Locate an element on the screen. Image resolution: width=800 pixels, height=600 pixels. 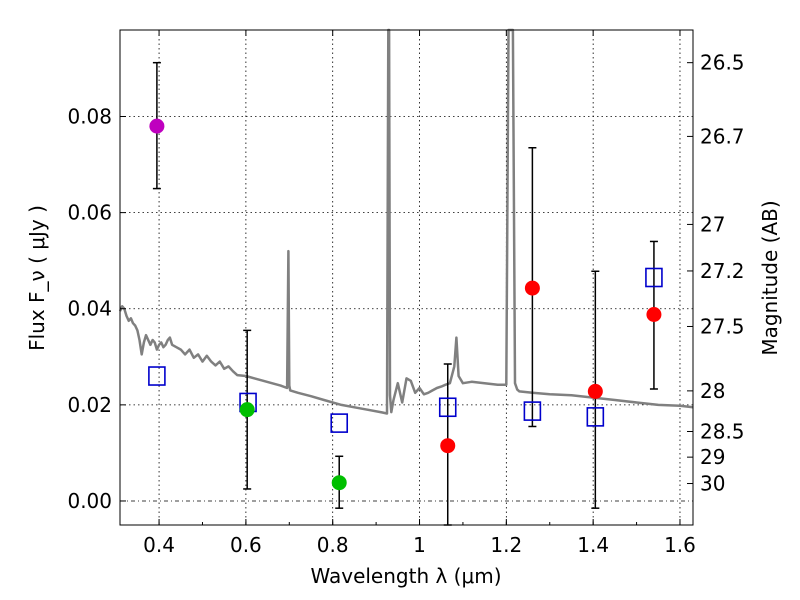
x-tick-label: 0.4 is located at coordinates (159, 545).